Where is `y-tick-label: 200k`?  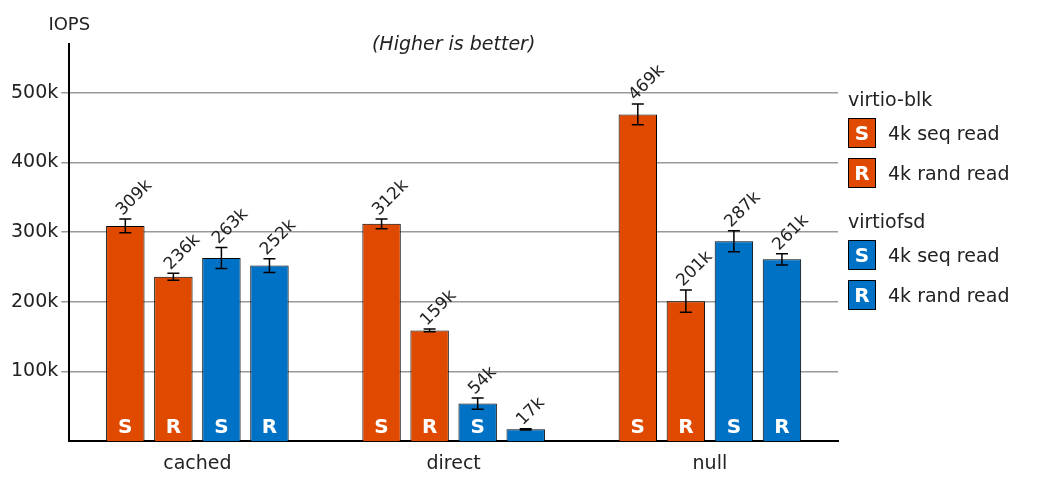 y-tick-label: 200k is located at coordinates (34, 299).